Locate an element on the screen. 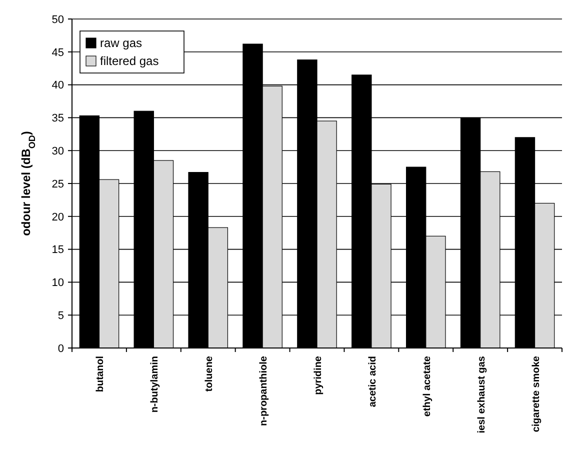 This screenshot has height=454, width=568. y-tick-label: 5 is located at coordinates (61, 316).